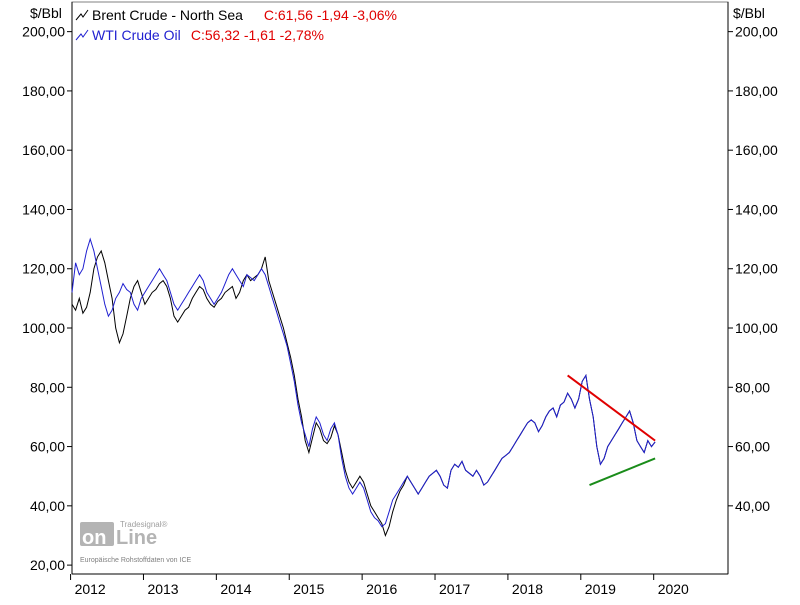 Image resolution: width=800 pixels, height=605 pixels. I want to click on legend-series-quote: C:56,32 -1,61 -2,78%, so click(257, 35).